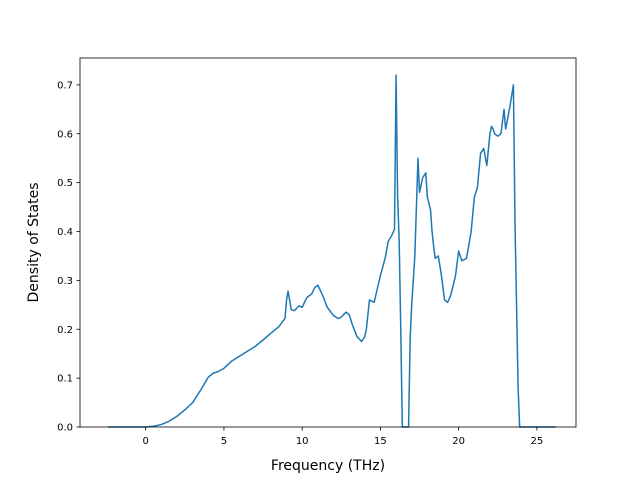  What do you see at coordinates (224, 441) in the screenshot?
I see `x-tick-label: 5` at bounding box center [224, 441].